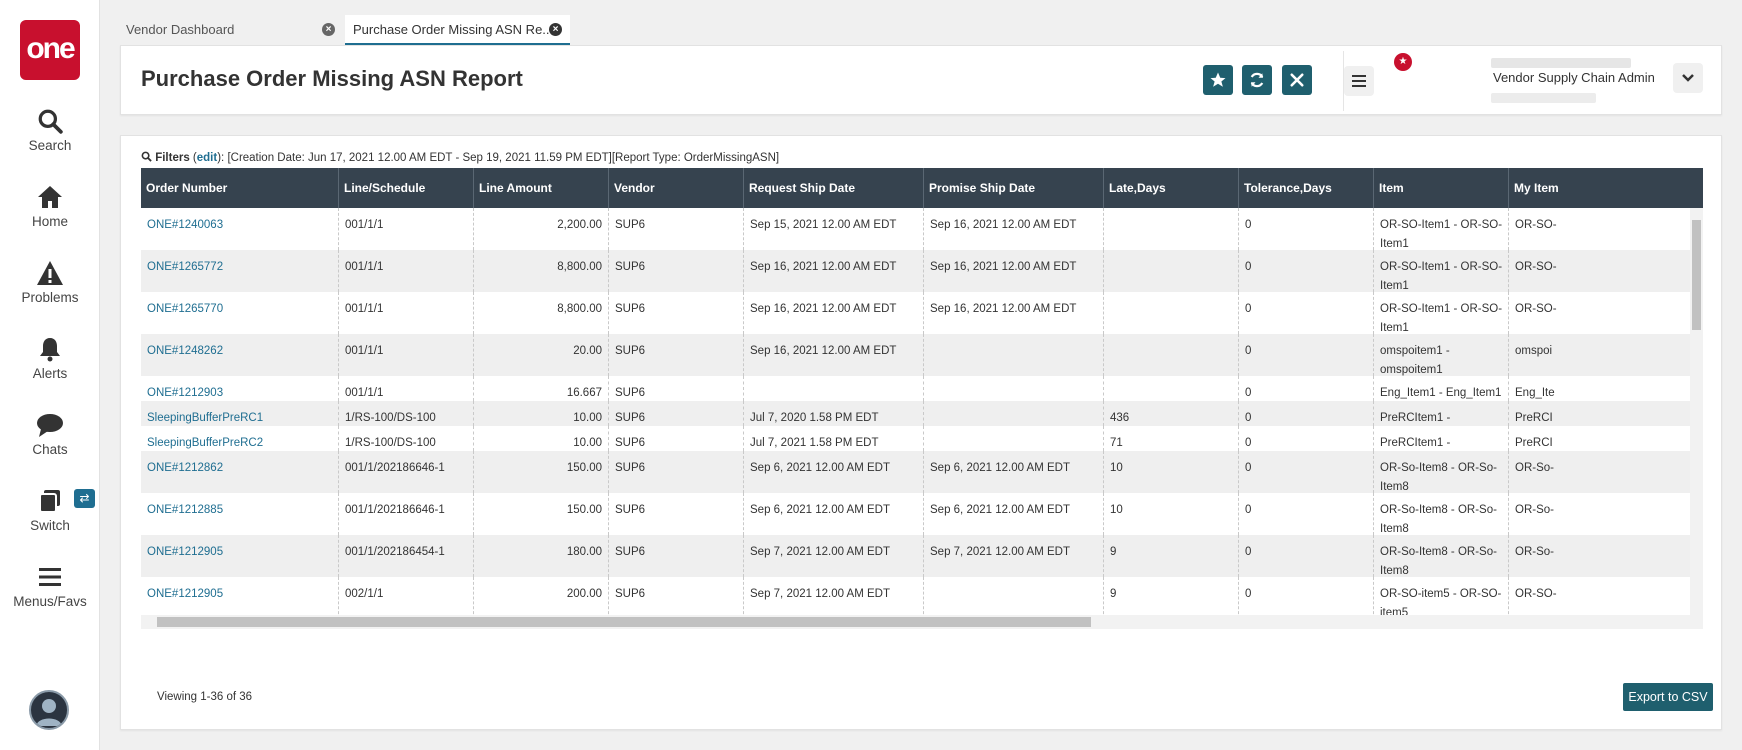 Image resolution: width=1742 pixels, height=750 pixels. What do you see at coordinates (1403, 62) in the screenshot?
I see `favorites-badge-icon: ★` at bounding box center [1403, 62].